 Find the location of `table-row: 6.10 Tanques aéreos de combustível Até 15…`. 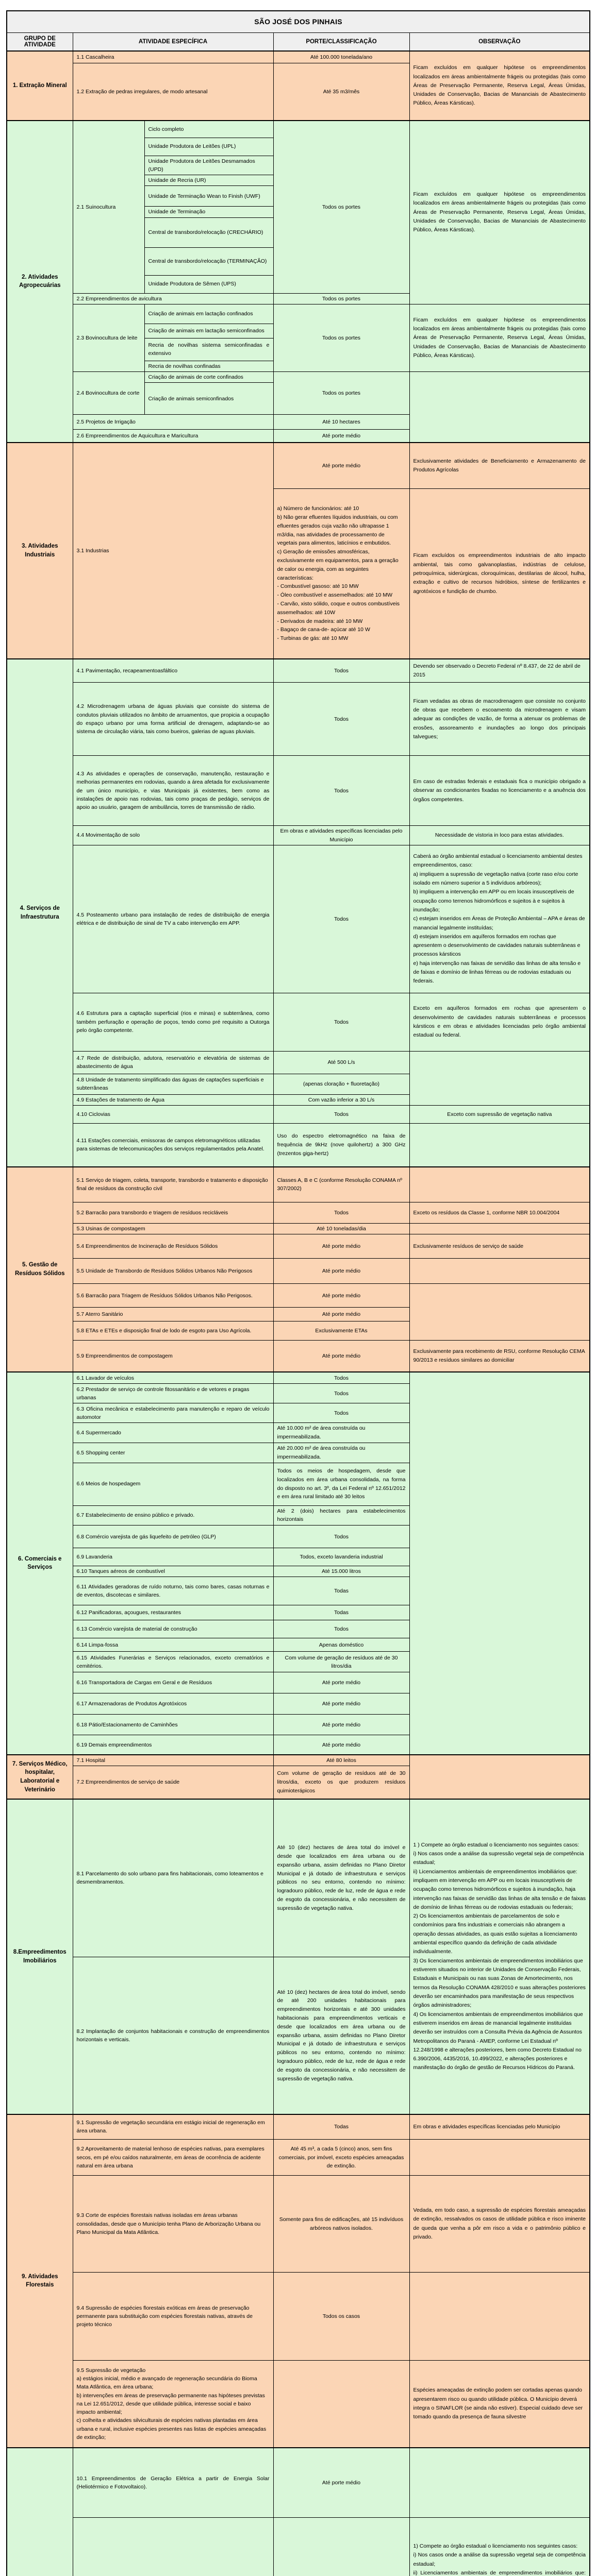

table-row: 6.10 Tanques aéreos de combustível Até 15… is located at coordinates (298, 1572).